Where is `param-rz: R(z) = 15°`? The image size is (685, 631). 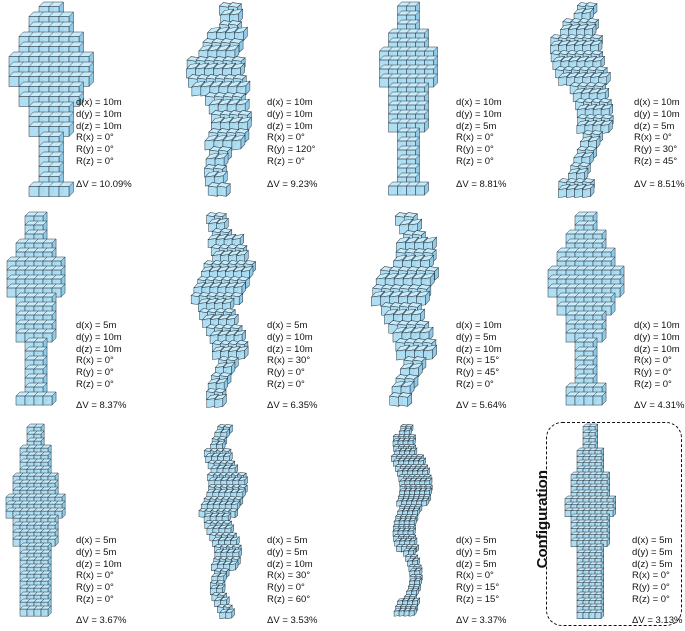 param-rz: R(z) = 15° is located at coordinates (478, 599).